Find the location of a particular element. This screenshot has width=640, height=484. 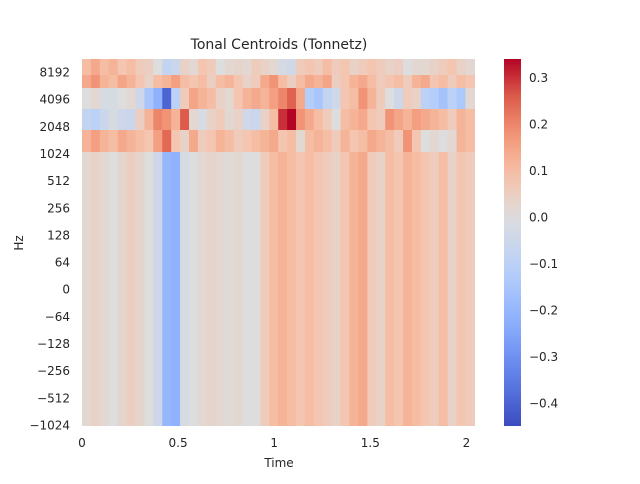

y-axis-label: Hz is located at coordinates (19, 242).